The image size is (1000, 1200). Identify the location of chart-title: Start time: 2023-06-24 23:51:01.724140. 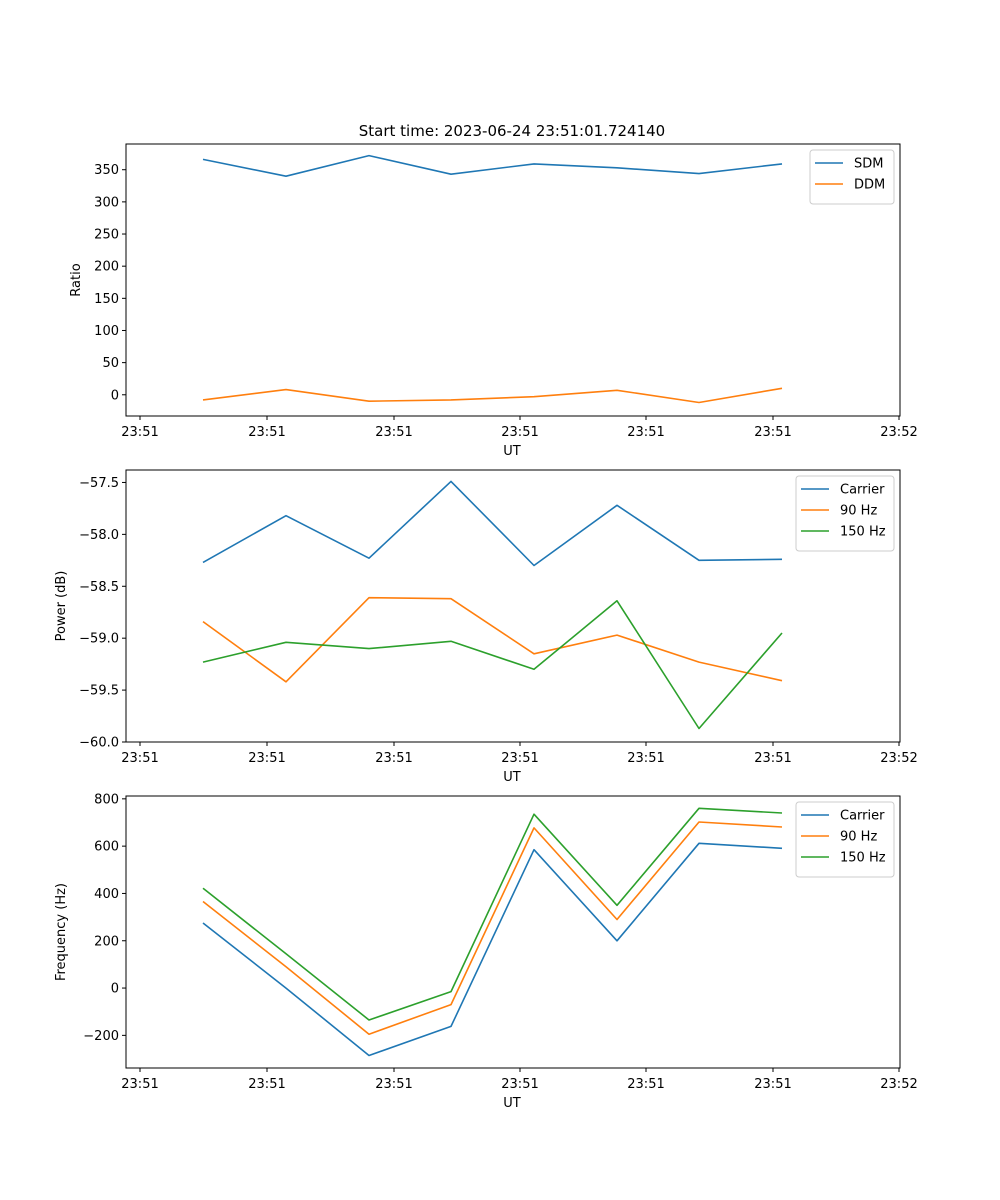
(512, 131).